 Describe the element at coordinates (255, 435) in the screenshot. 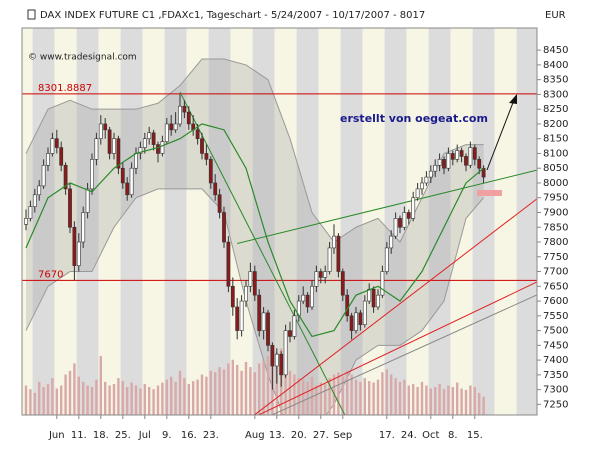

I see `x-tick-label: Aug` at that location.